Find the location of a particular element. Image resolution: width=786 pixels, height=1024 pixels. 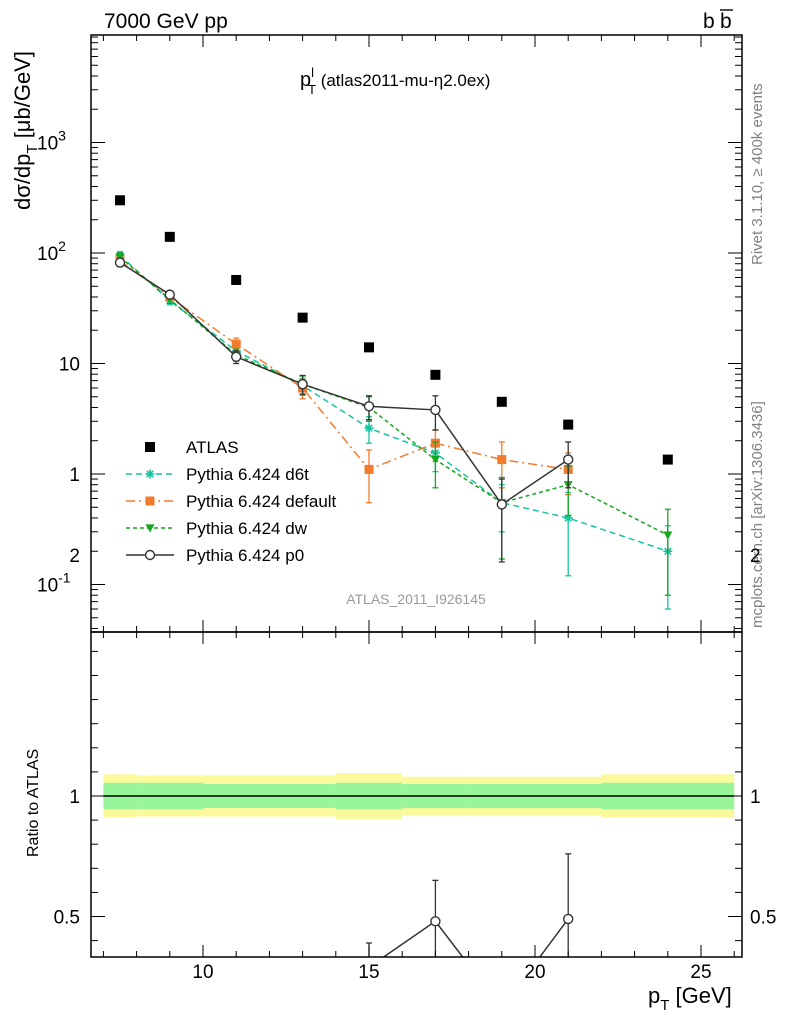

legend-label-p0: Pythia 6.424 p0 is located at coordinates (245, 555).